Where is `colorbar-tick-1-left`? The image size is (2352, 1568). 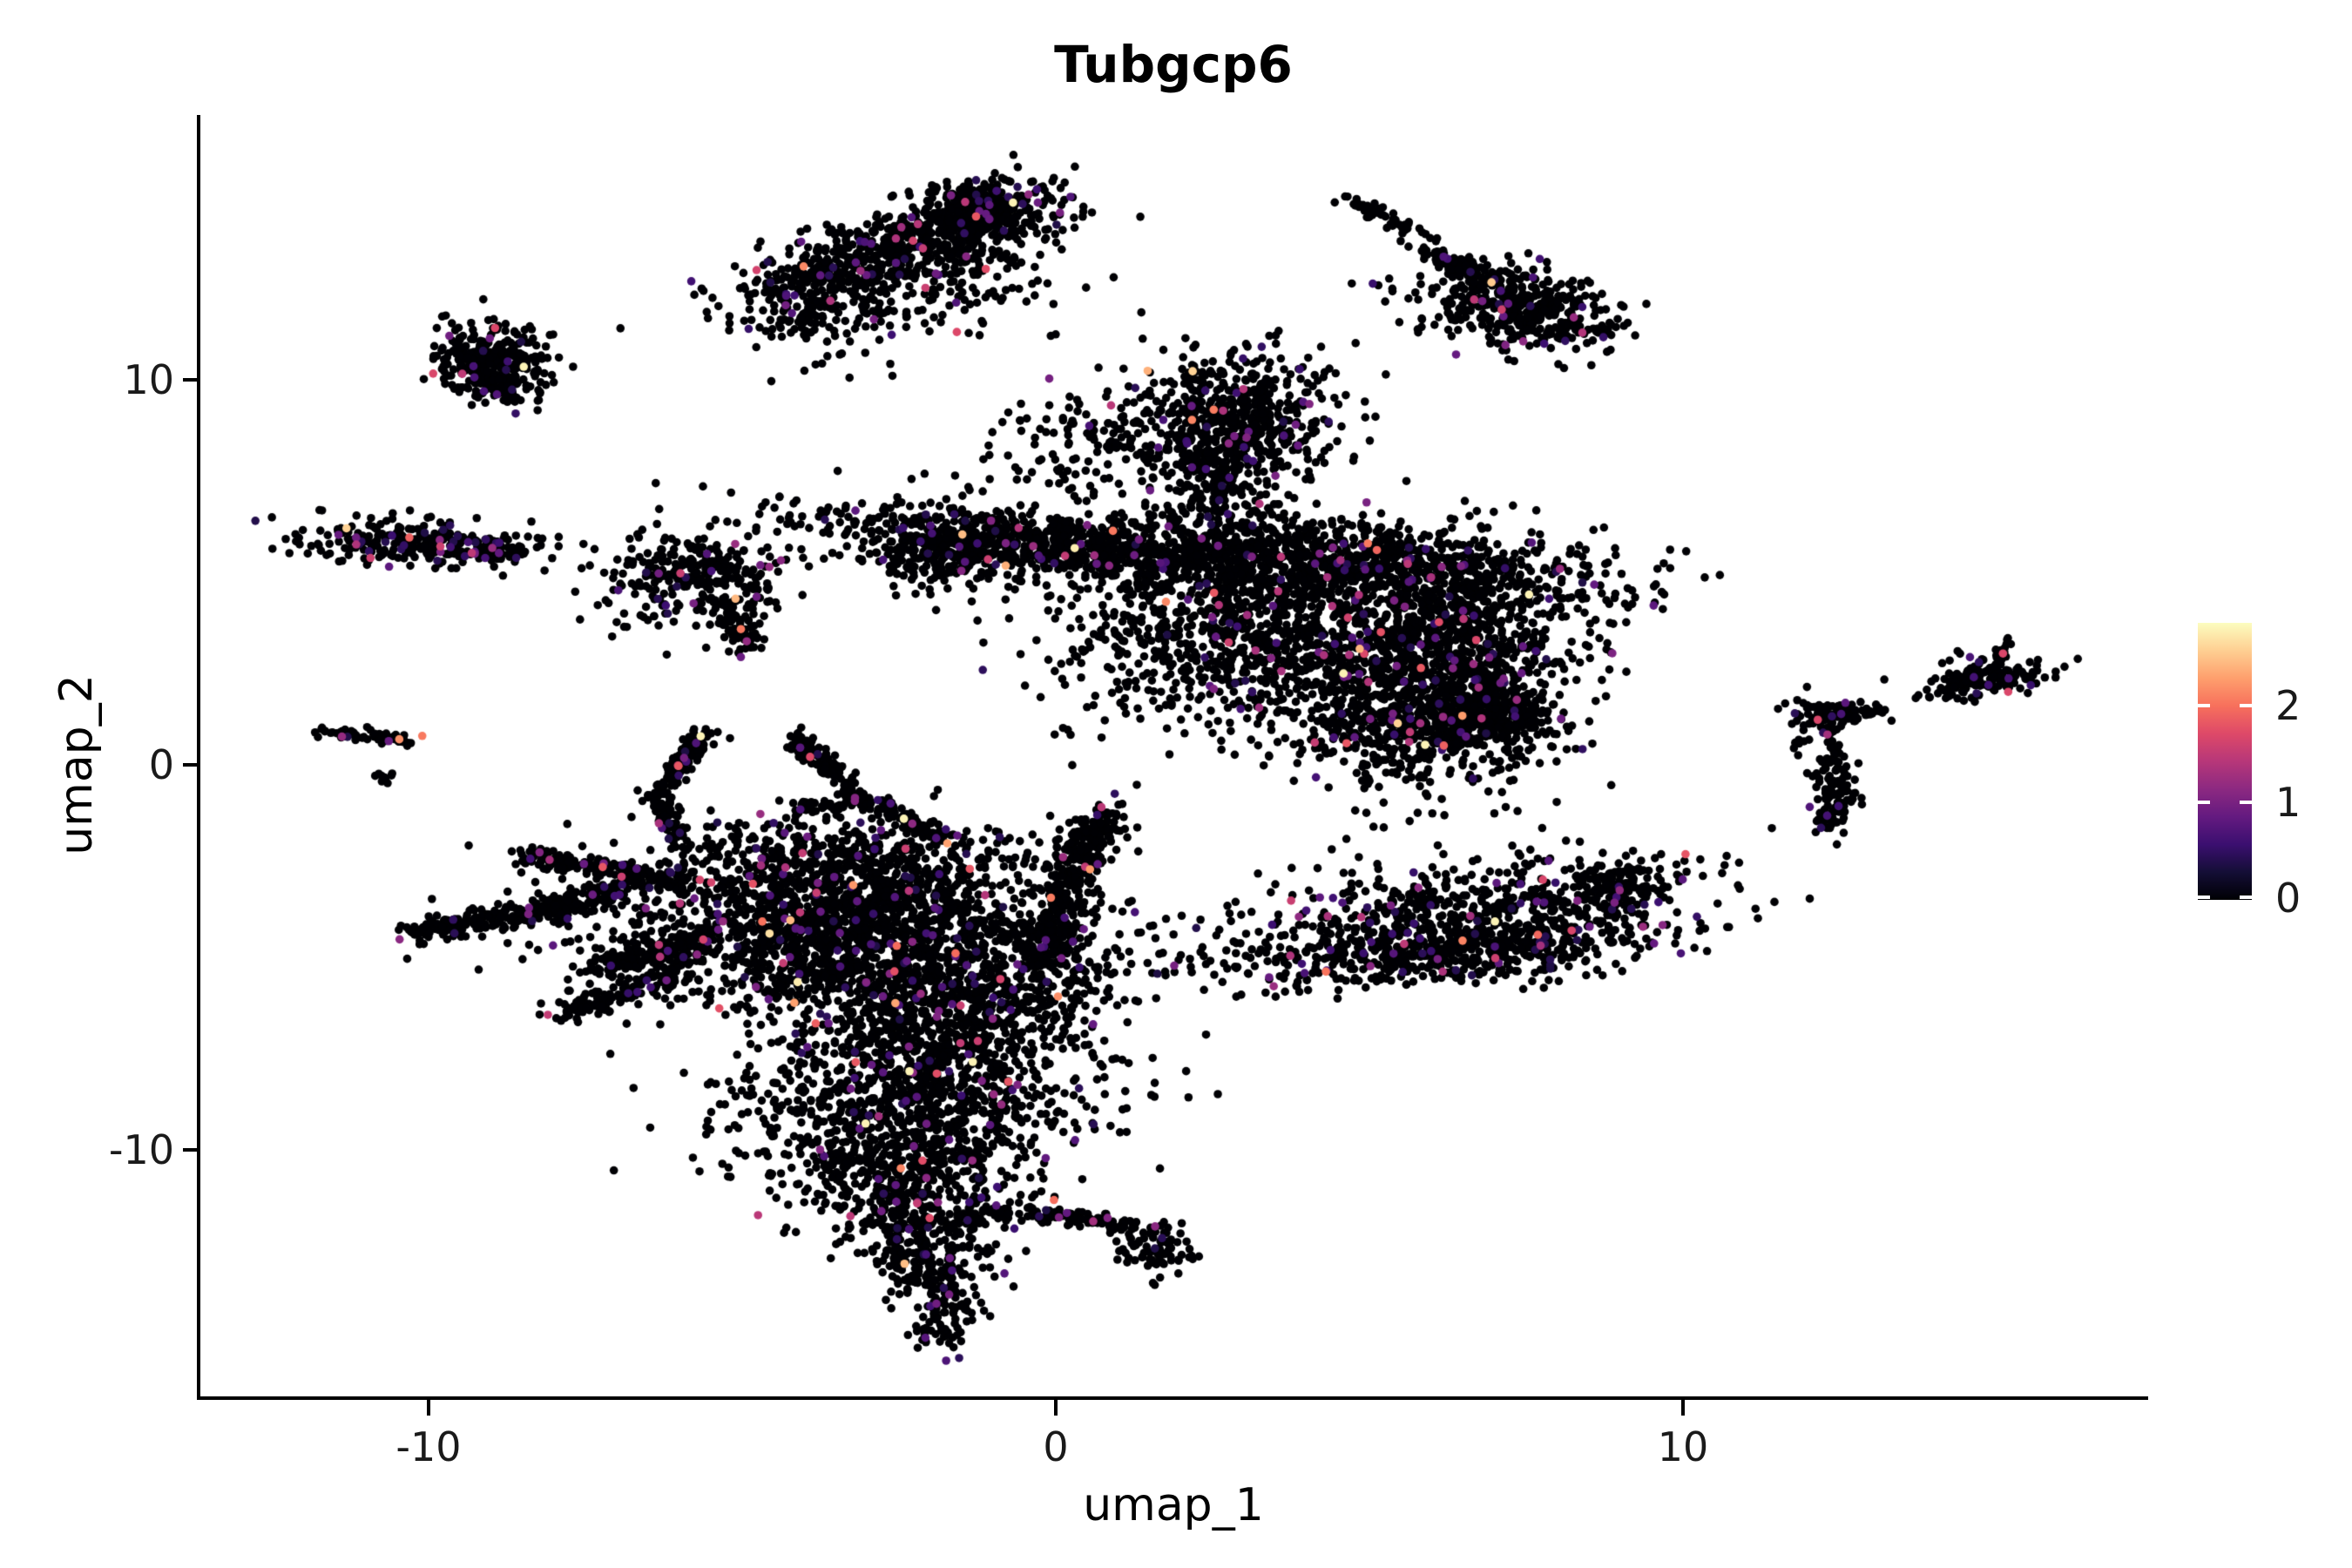 colorbar-tick-1-left is located at coordinates (2204, 802).